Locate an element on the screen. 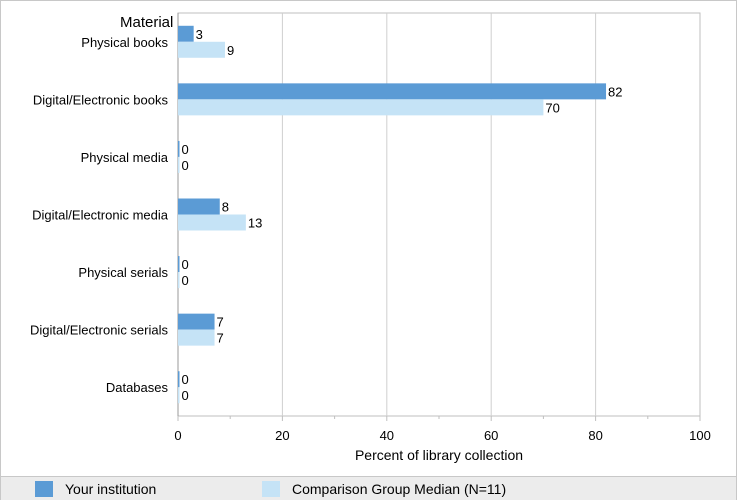 This screenshot has height=500, width=737. legend-label-comparison-group: Comparison Group Median (N=11) is located at coordinates (399, 489).